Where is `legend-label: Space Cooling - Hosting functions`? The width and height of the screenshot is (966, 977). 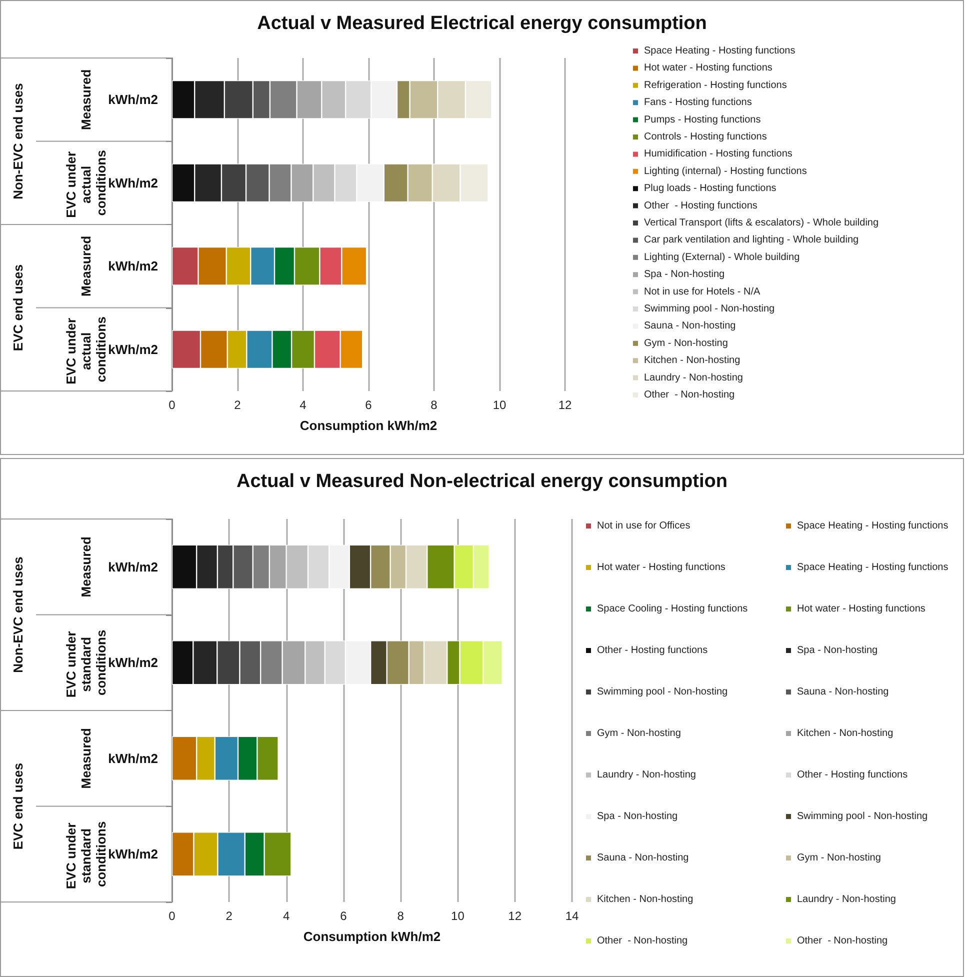 legend-label: Space Cooling - Hosting functions is located at coordinates (672, 609).